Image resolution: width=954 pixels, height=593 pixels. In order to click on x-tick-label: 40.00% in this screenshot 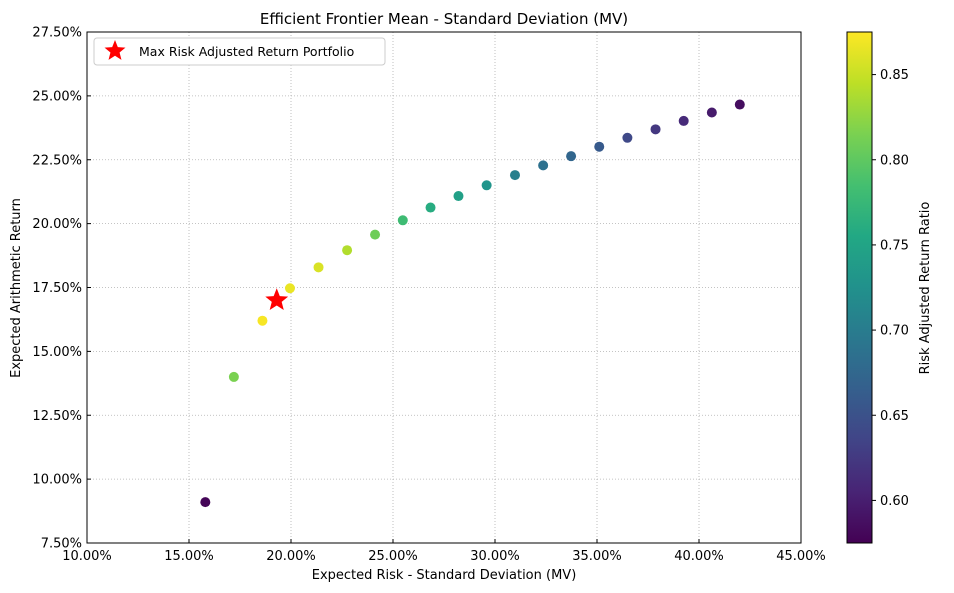, I will do `click(699, 556)`.